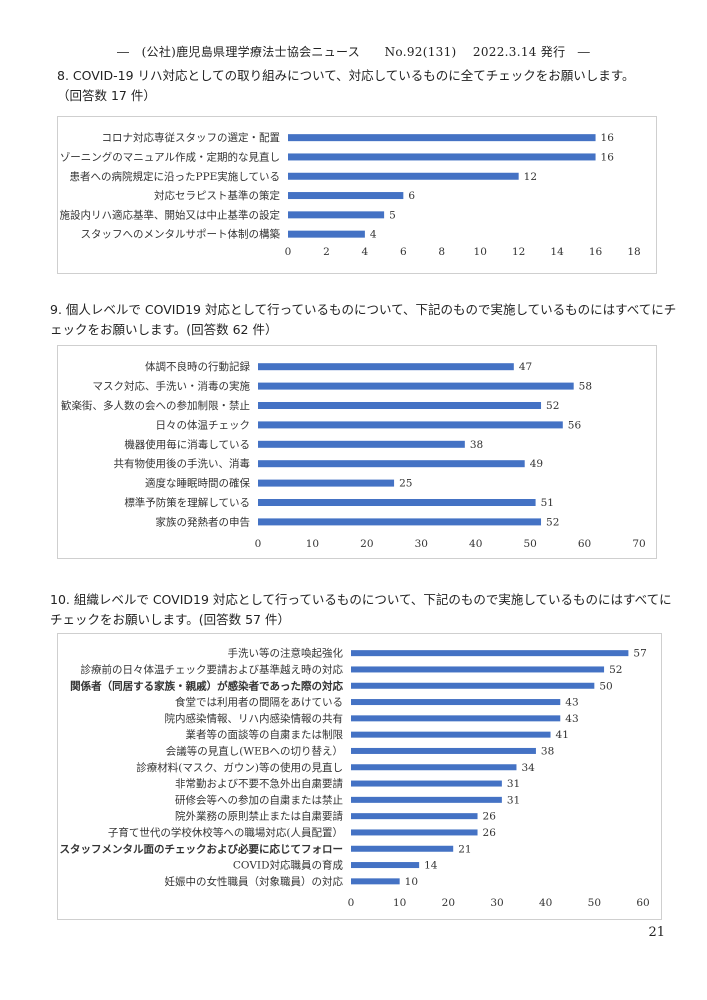  What do you see at coordinates (411, 196) in the screenshot?
I see `data-label: 6` at bounding box center [411, 196].